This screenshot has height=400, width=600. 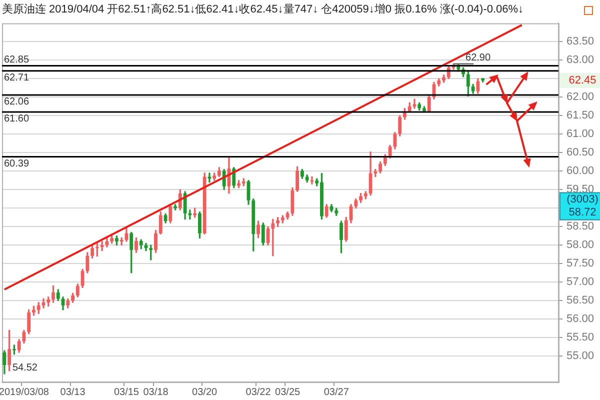 What do you see at coordinates (580, 226) in the screenshot?
I see `y-tick-label: 58.50` at bounding box center [580, 226].